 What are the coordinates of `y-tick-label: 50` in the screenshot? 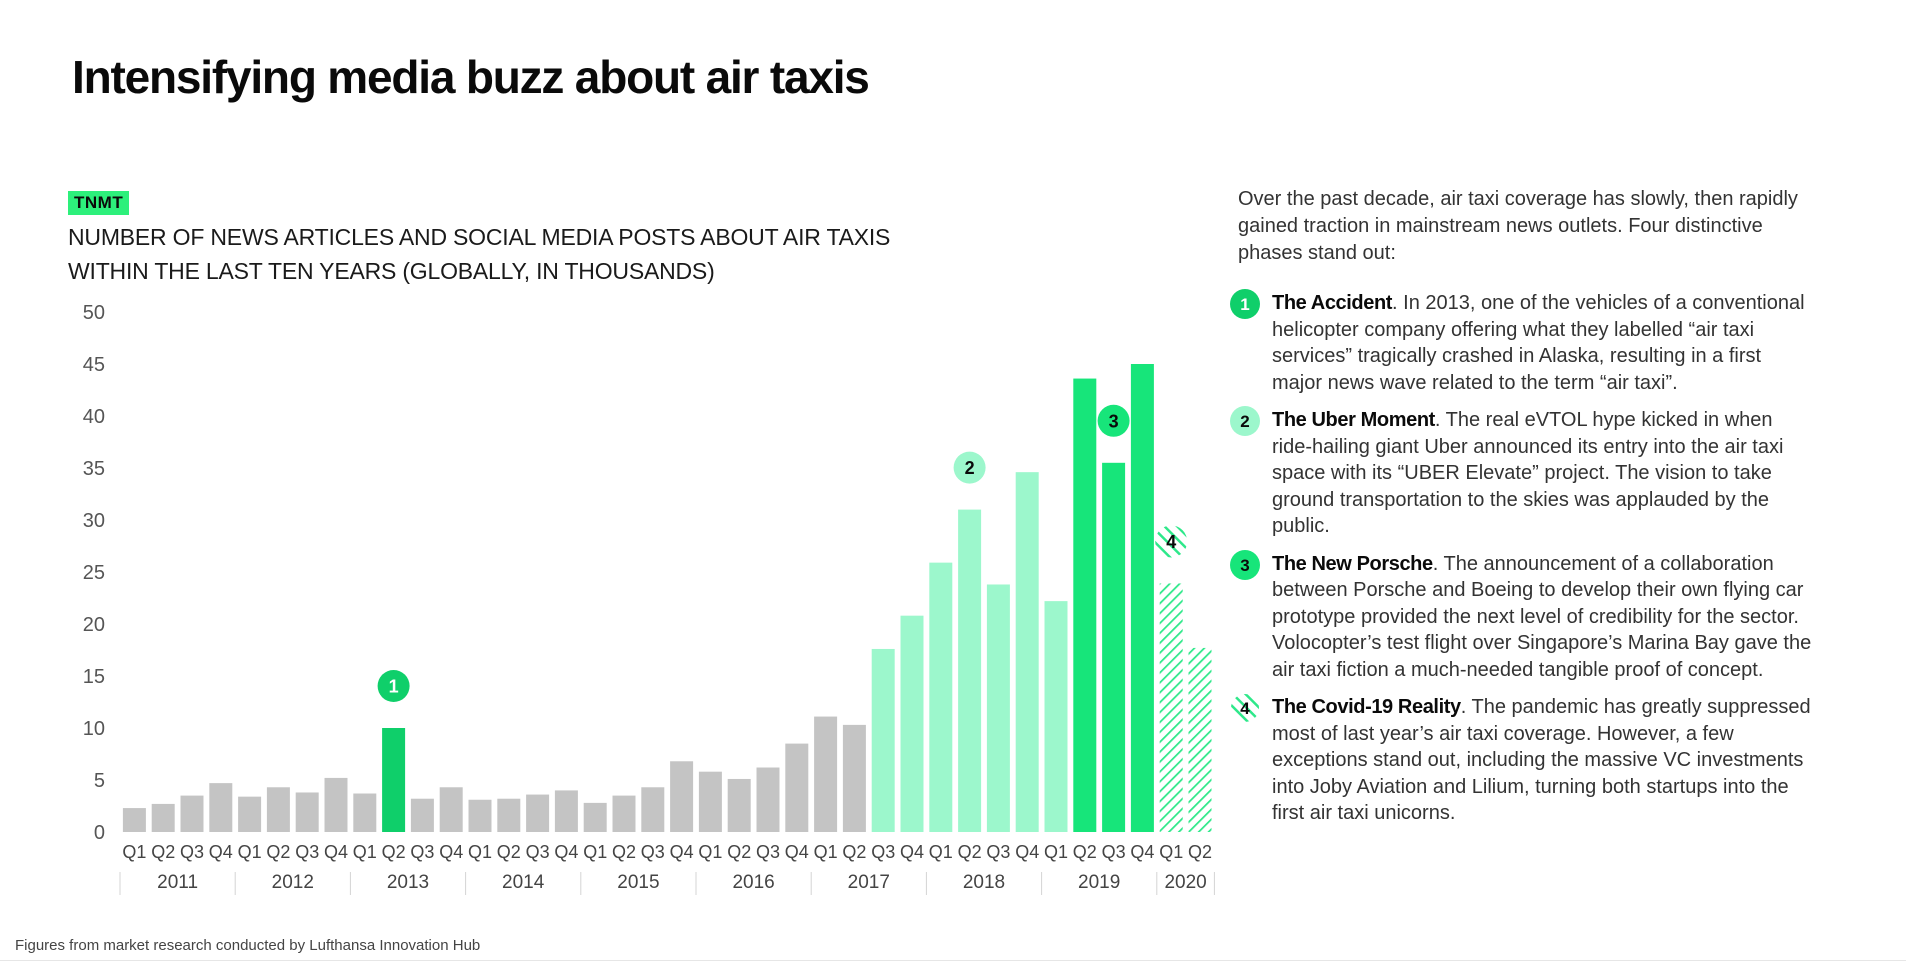 It's located at (94, 313).